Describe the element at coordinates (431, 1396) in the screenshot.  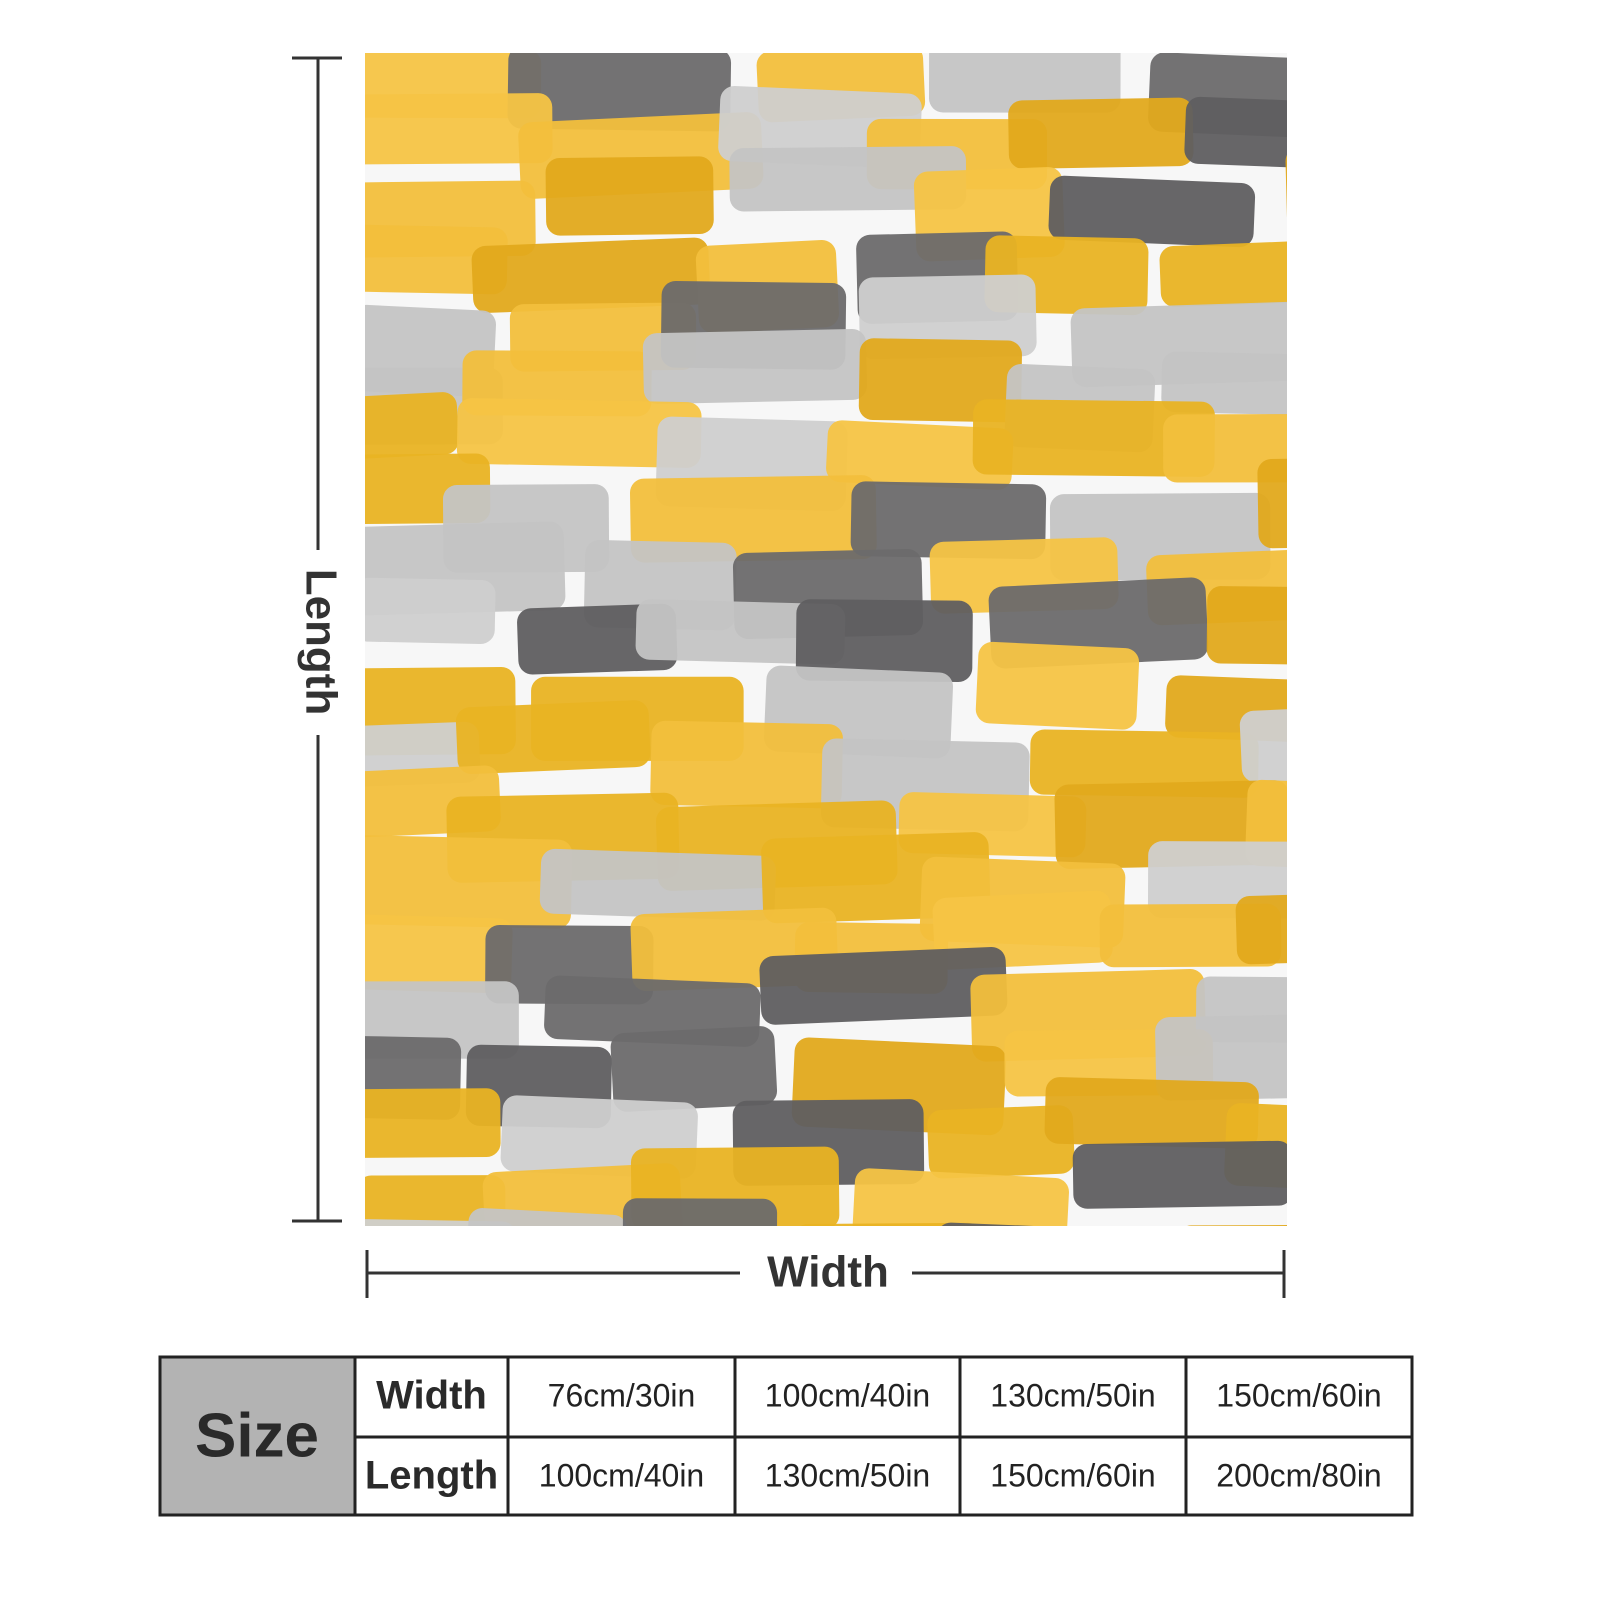
I see `row-header: Width` at that location.